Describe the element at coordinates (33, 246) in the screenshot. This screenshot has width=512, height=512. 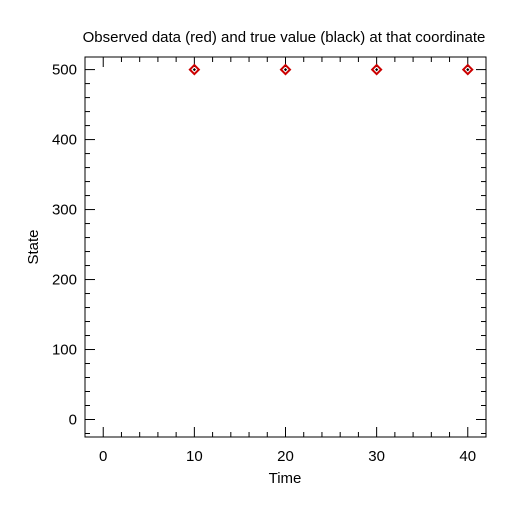
I see `y-axis-label: State` at that location.